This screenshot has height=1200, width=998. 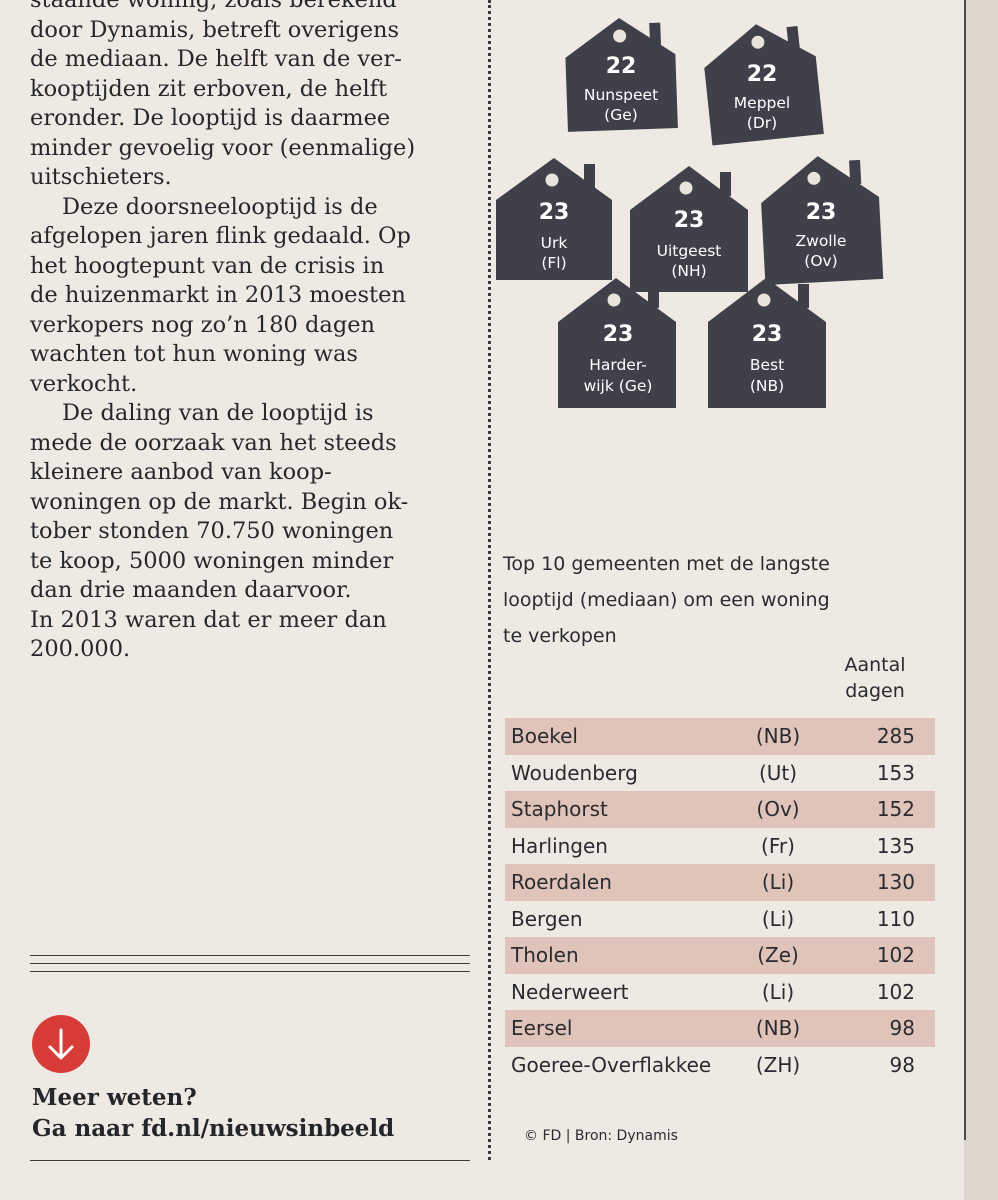 I want to click on table-row: Nederweert (Li) 102, so click(x=720, y=992).